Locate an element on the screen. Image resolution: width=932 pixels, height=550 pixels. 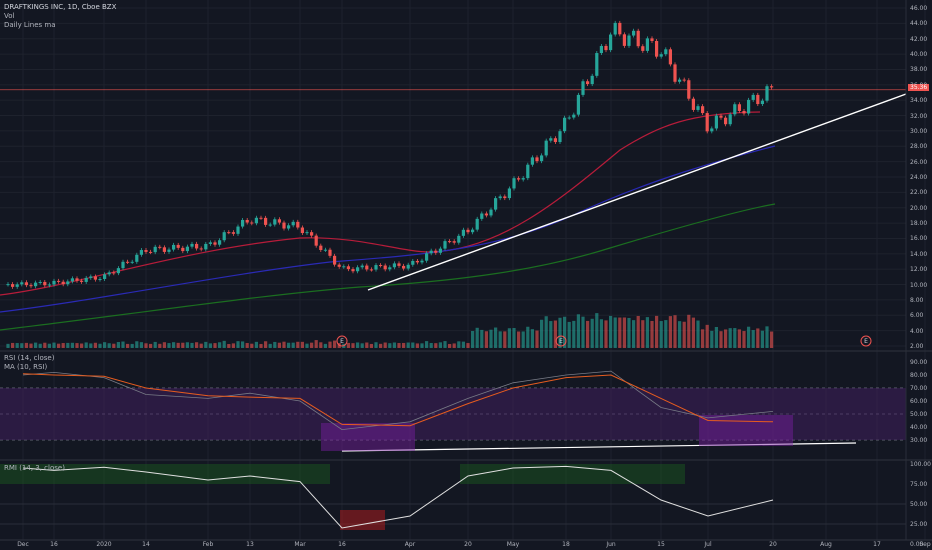
rsi-band is located at coordinates (453, 414).